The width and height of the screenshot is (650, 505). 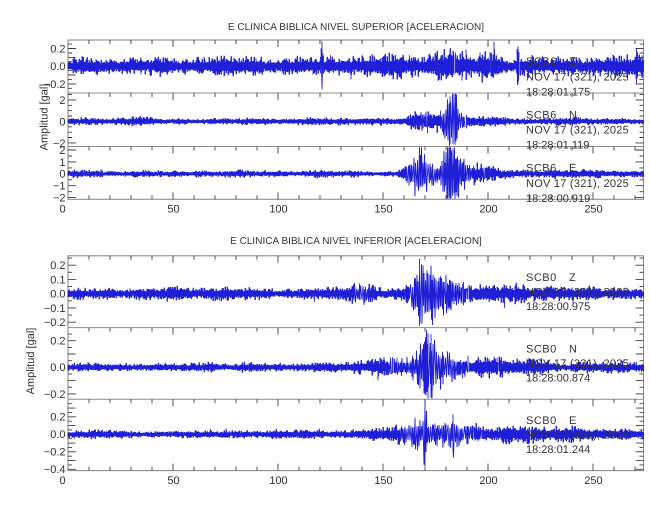 I want to click on svg-text: −0.4, so click(x=55, y=470).